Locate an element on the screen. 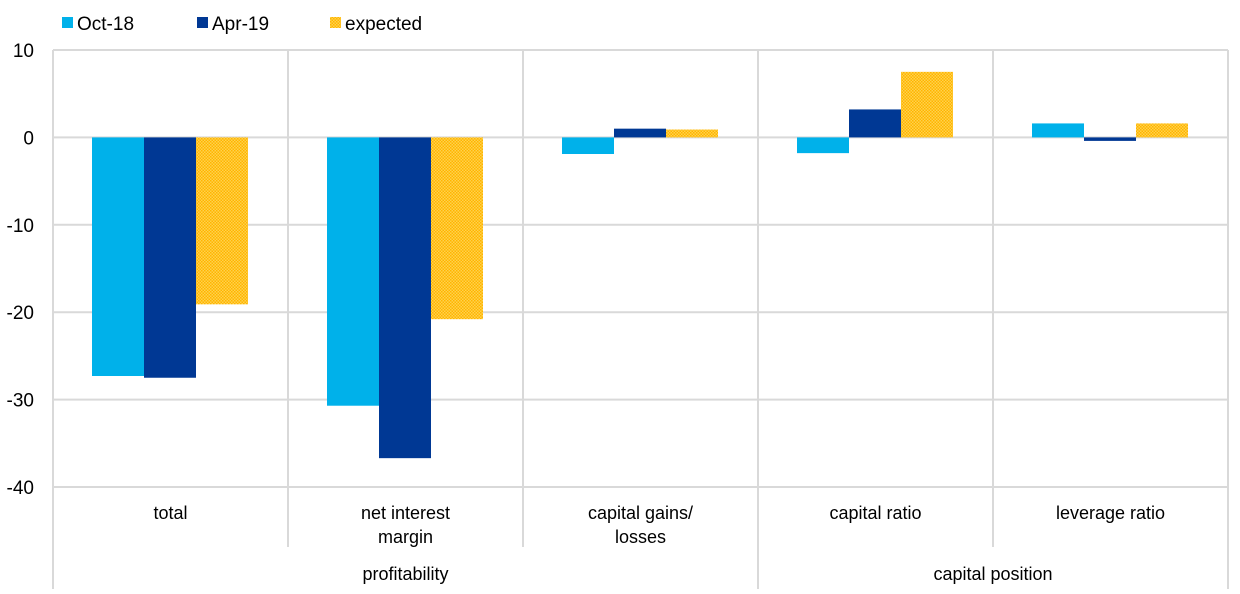 Image resolution: width=1240 pixels, height=594 pixels. x-category-label: capital gains/ is located at coordinates (640, 513).